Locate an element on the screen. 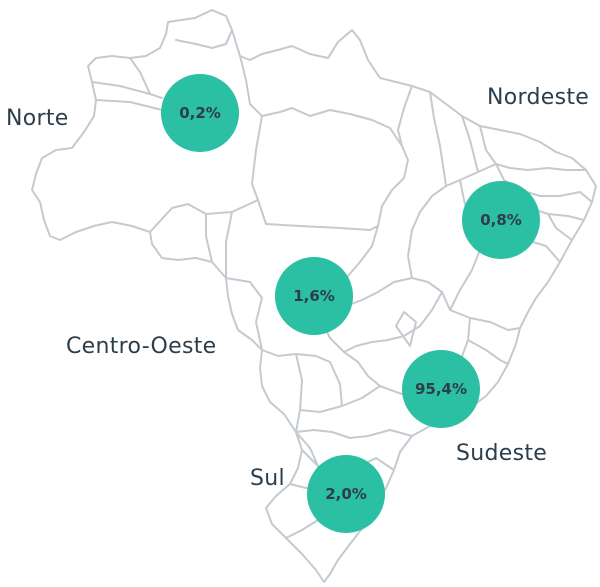  bubble-nordeste: 0,8% is located at coordinates (501, 220).